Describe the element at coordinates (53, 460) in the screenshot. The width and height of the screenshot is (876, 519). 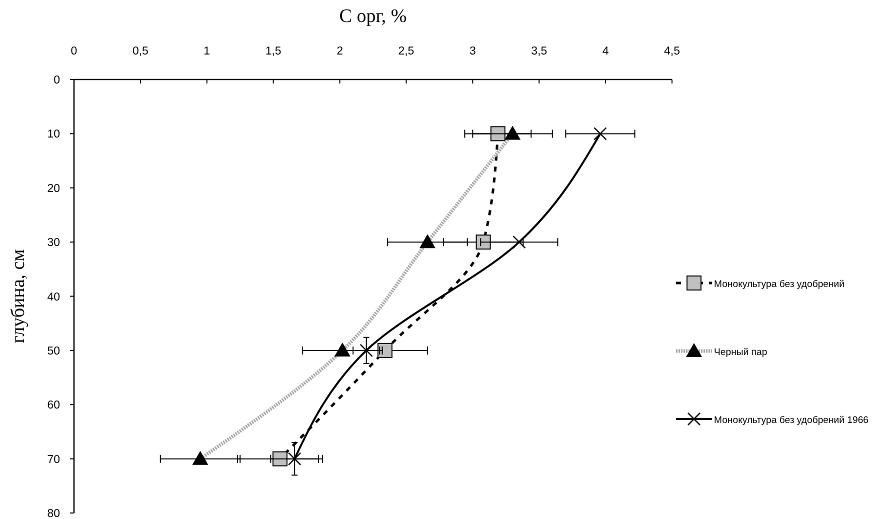
I see `y-tick-label: 70` at that location.